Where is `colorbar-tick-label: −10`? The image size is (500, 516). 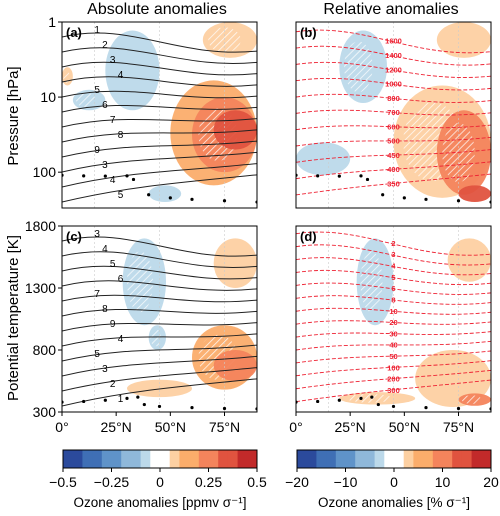 colorbar-tick-label: −10 is located at coordinates (346, 482).